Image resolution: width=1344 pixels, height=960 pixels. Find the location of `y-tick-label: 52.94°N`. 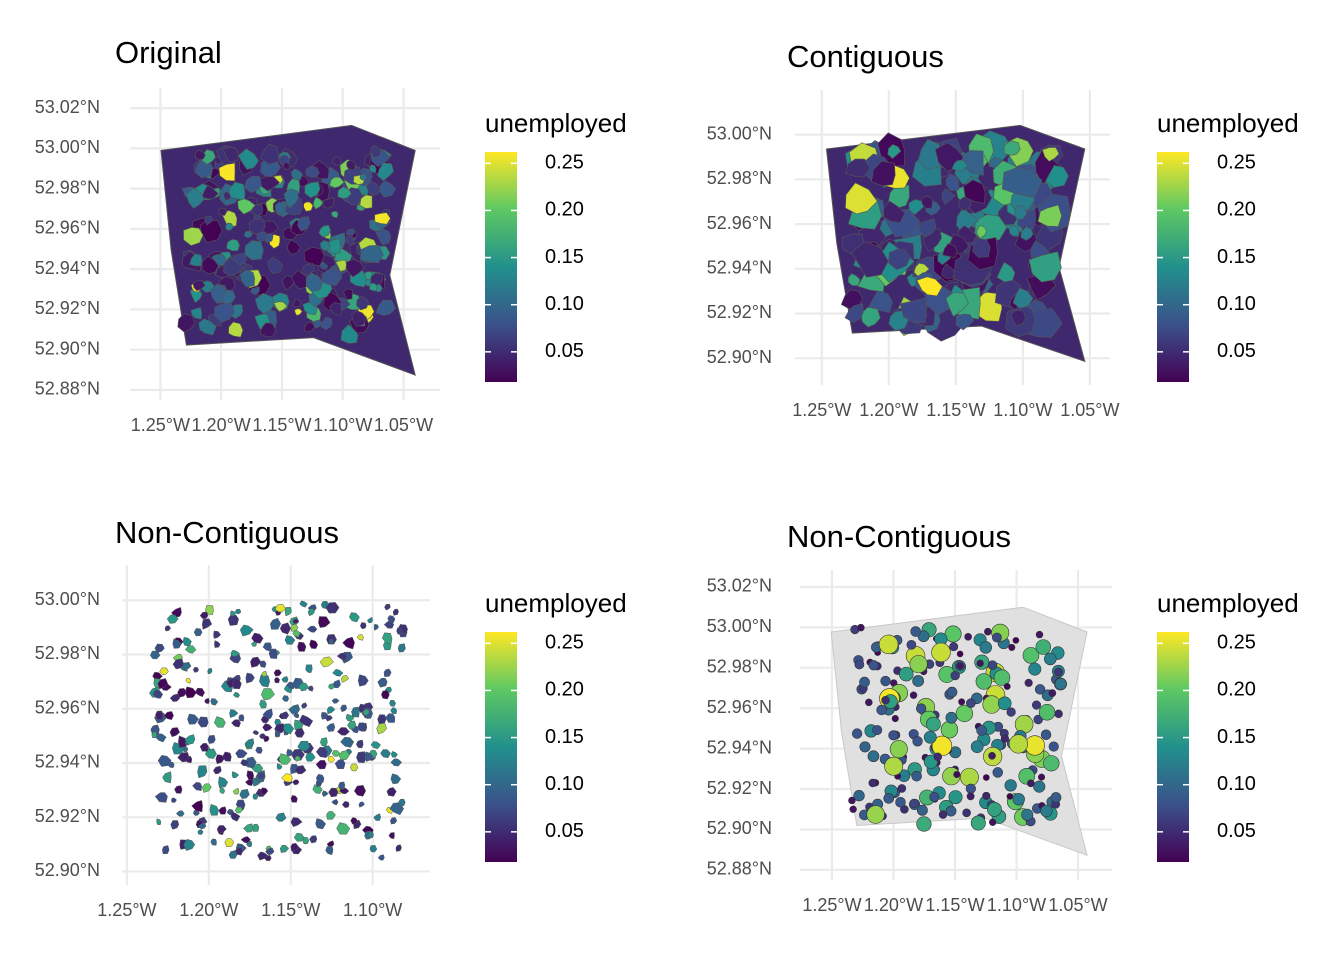

y-tick-label: 52.94°N is located at coordinates (739, 747).